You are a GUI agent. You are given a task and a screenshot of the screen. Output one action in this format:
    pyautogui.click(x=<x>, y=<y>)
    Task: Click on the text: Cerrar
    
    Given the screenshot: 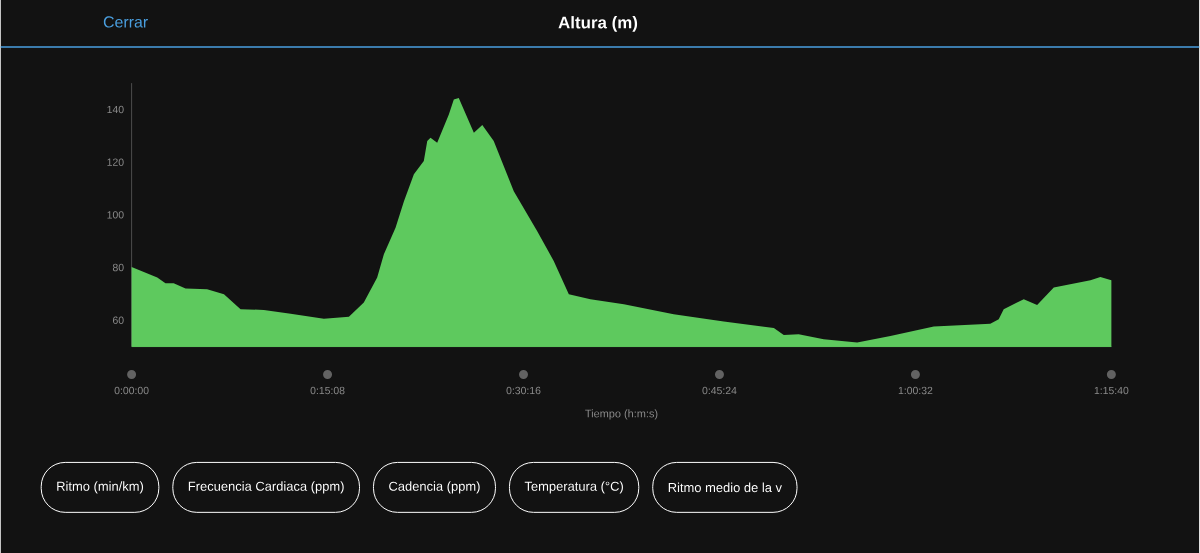 What is the action you would take?
    pyautogui.click(x=125, y=22)
    